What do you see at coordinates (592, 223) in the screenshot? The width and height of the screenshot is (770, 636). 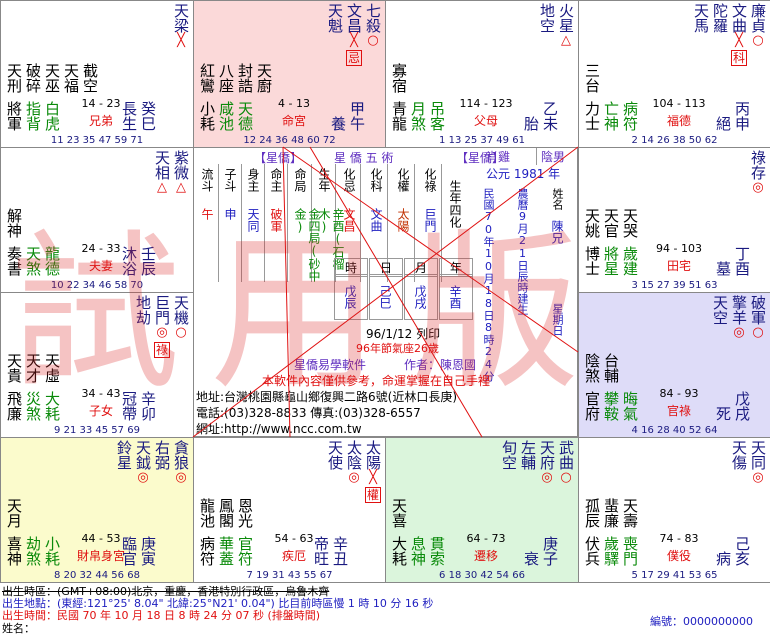 I see `minor-star: 天姚` at bounding box center [592, 223].